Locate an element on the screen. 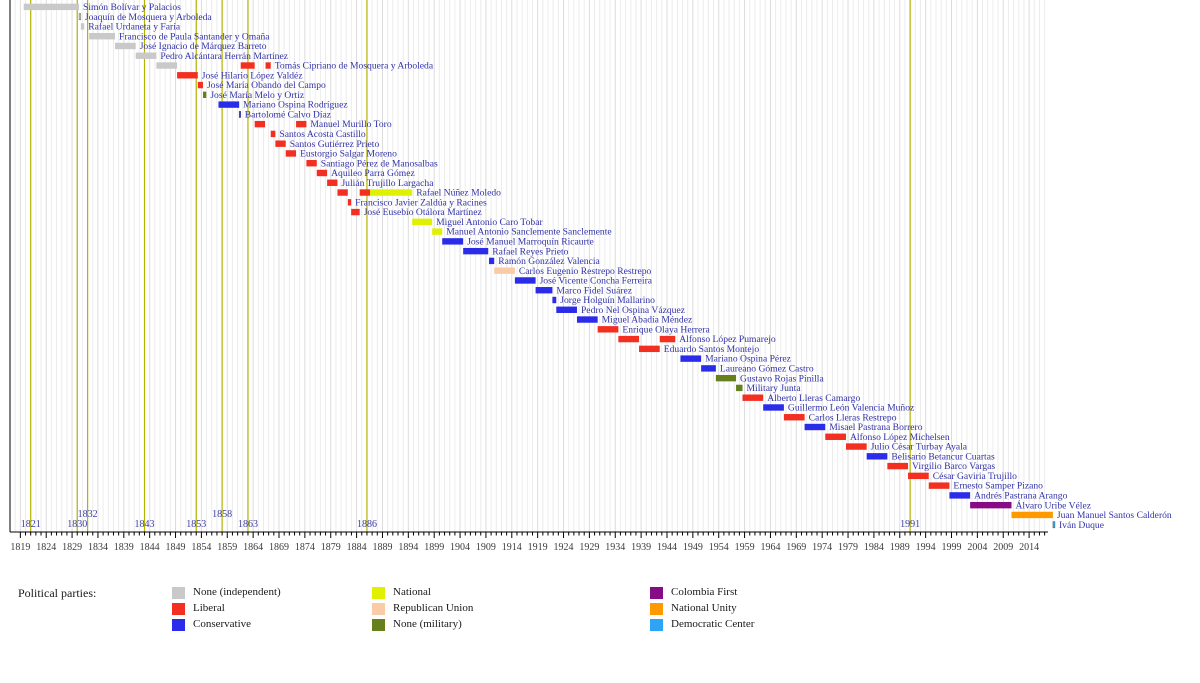  president-label: Santos Acosta Castillo is located at coordinates (322, 134).